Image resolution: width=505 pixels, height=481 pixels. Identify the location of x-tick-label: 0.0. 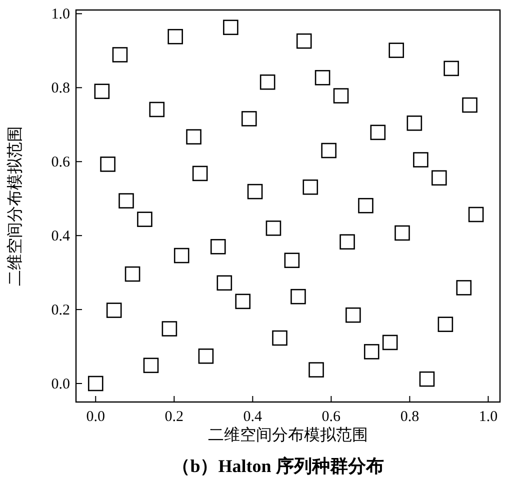
(96, 417).